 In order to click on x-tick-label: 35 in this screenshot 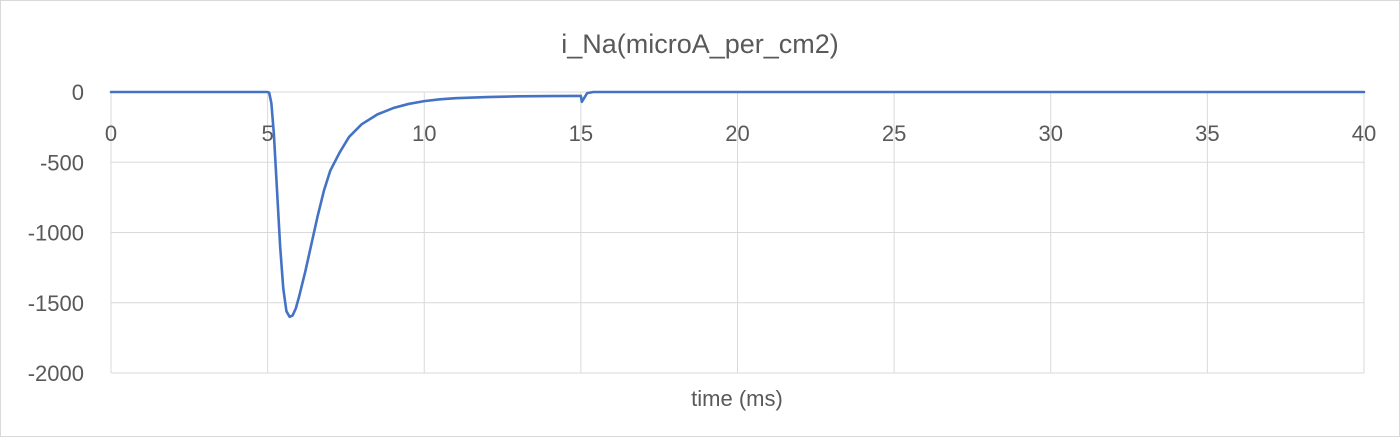, I will do `click(1207, 133)`.